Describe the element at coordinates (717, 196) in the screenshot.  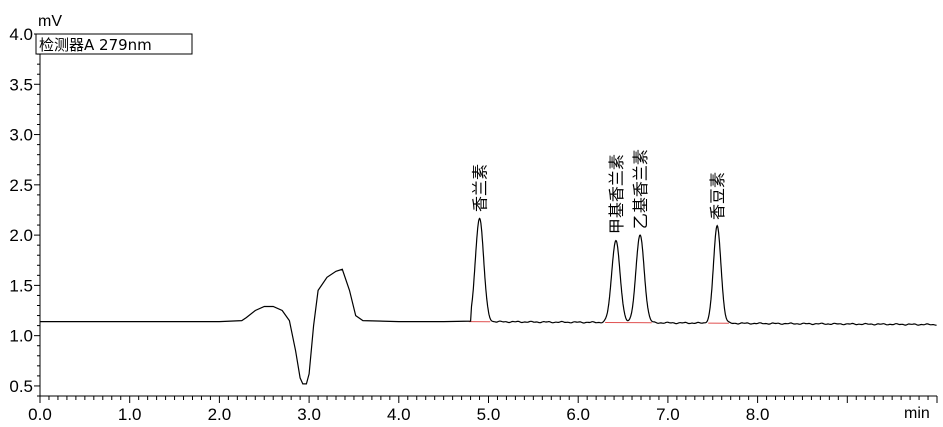
I see `peak-label: 香豆素` at that location.